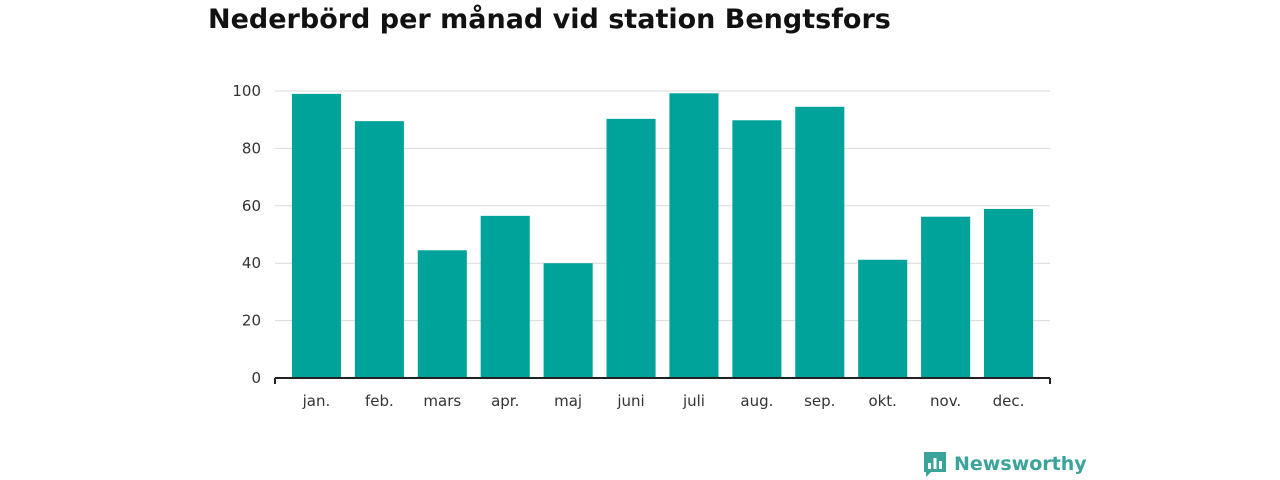 The height and width of the screenshot is (480, 1280). What do you see at coordinates (251, 263) in the screenshot?
I see `y-tick-label: 40` at bounding box center [251, 263].